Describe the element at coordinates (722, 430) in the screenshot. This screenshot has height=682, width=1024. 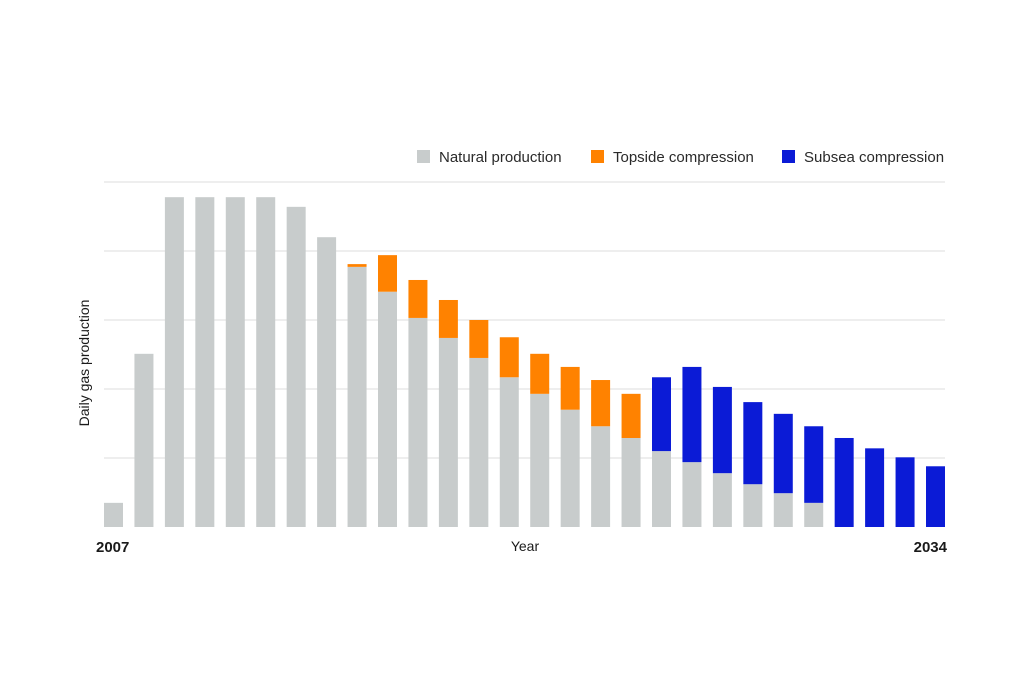
I see `bar-subsea-compression-2027` at that location.